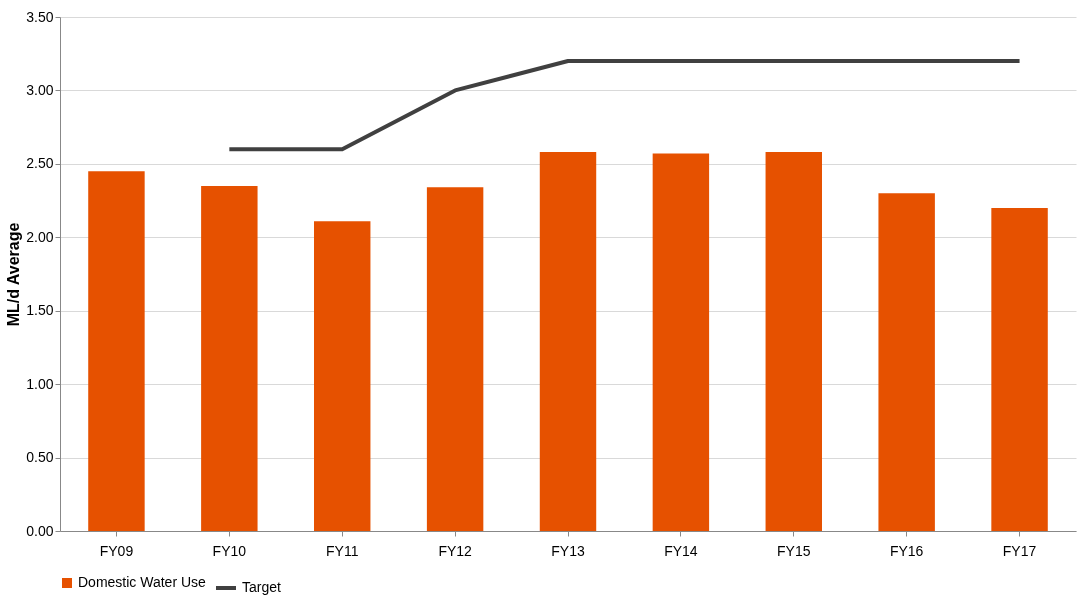  I want to click on y-tick-label: 1.50, so click(40, 310).